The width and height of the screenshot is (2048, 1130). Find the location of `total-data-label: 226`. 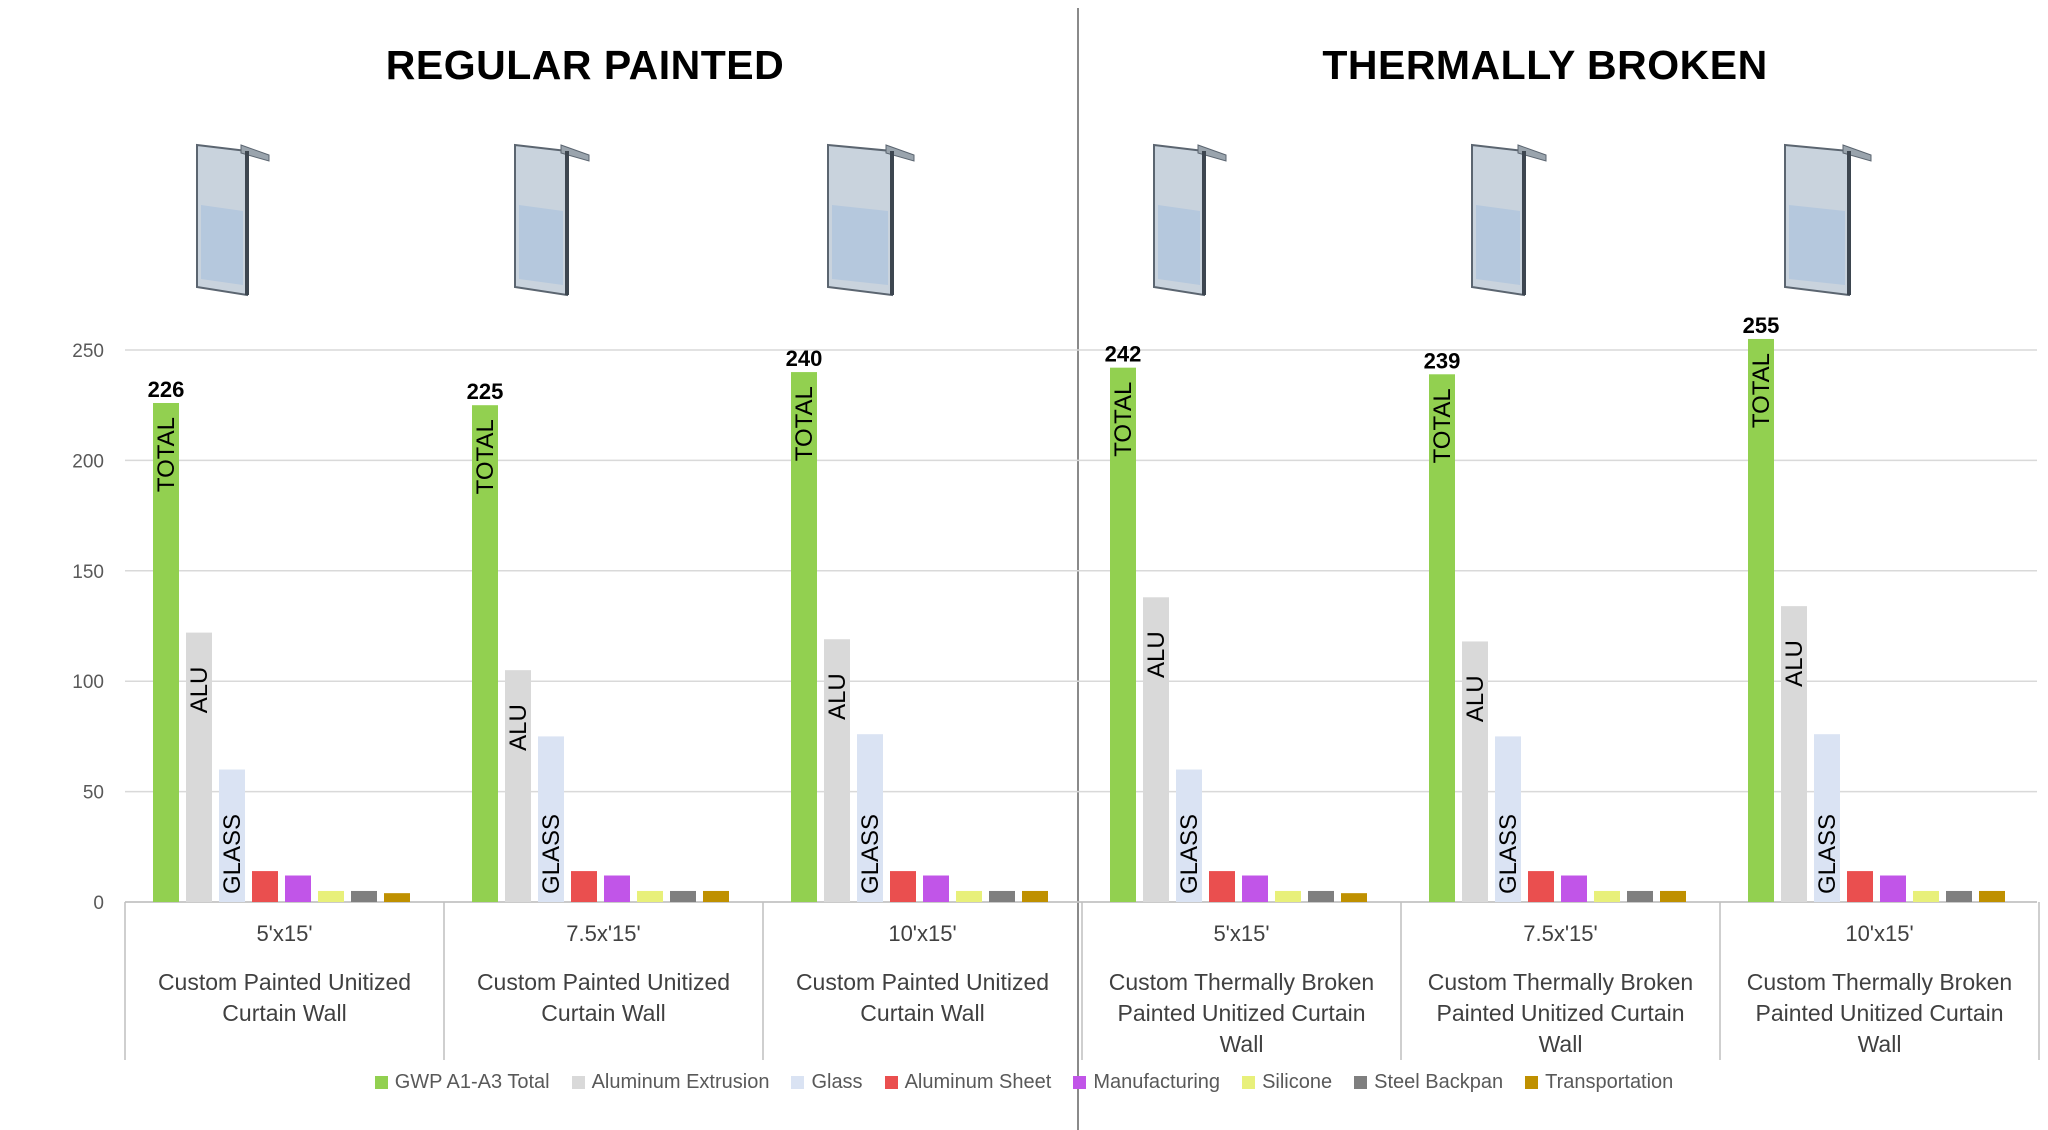

total-data-label: 226 is located at coordinates (166, 389).